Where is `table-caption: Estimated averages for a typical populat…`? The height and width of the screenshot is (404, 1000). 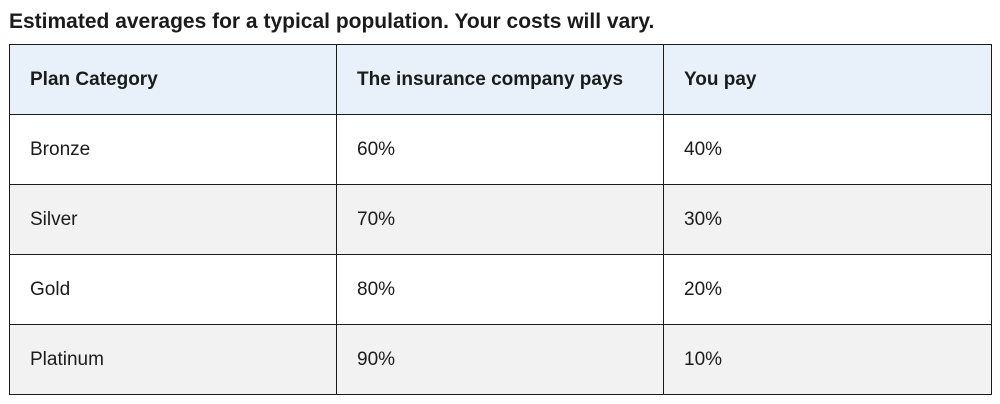
table-caption: Estimated averages for a typical populat… is located at coordinates (332, 21).